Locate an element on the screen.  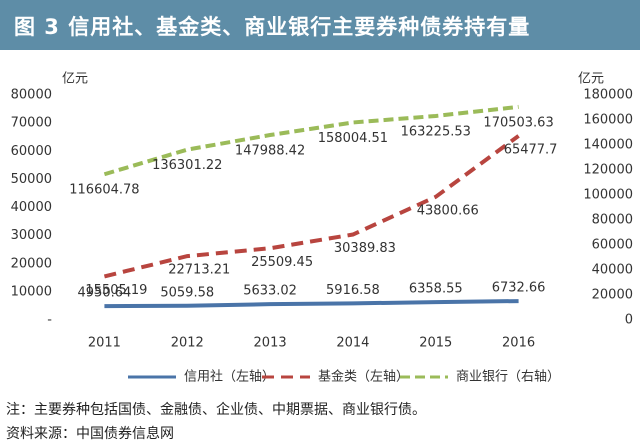
y2-tick-label: 40000 is located at coordinates (612, 270).